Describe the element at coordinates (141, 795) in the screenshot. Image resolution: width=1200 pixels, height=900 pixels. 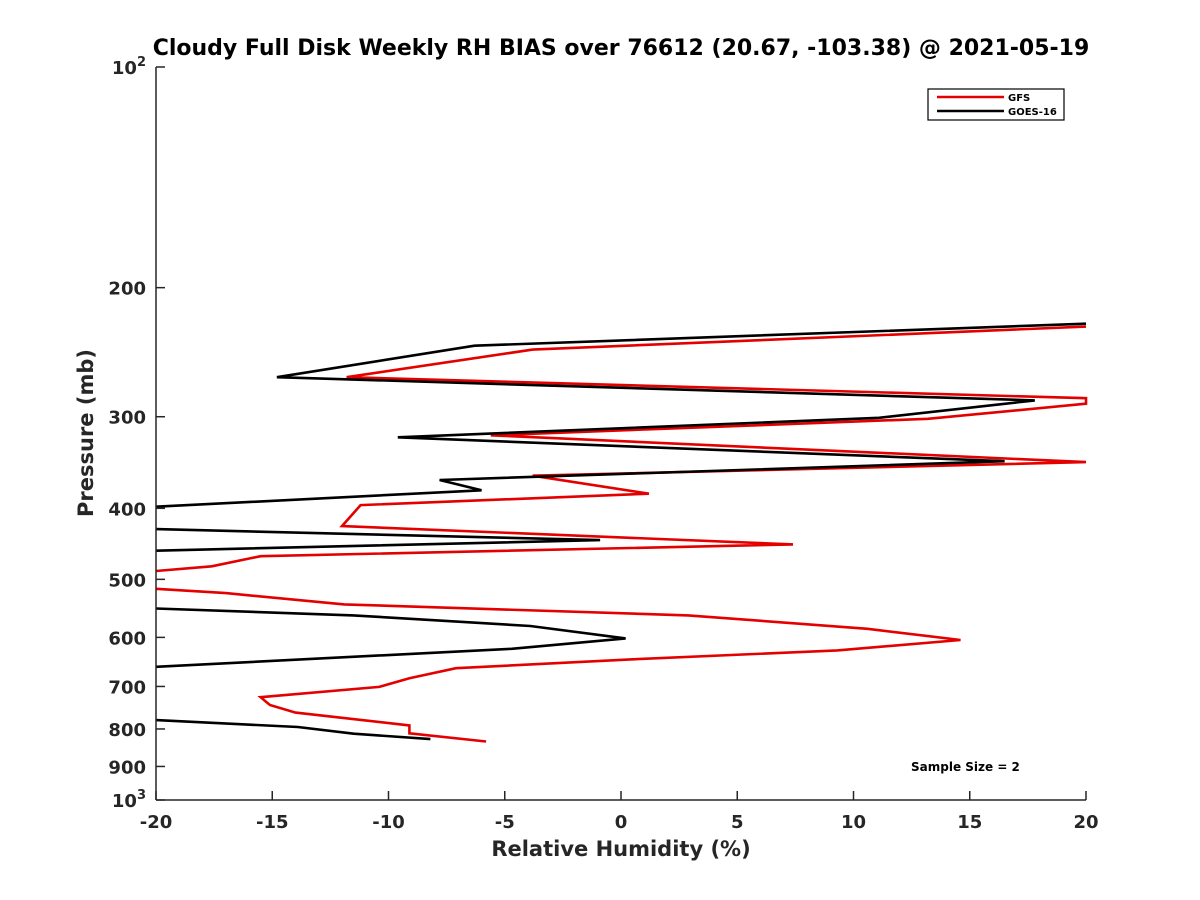
I see `y-limit-exponent: 3` at that location.